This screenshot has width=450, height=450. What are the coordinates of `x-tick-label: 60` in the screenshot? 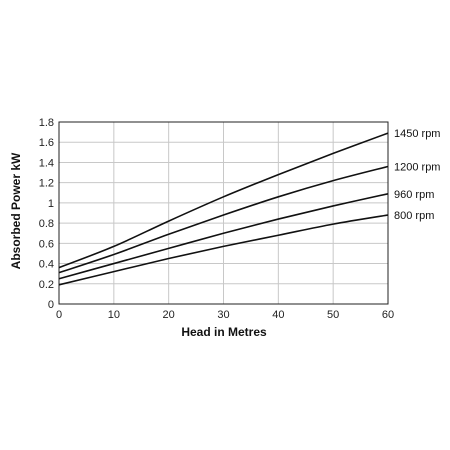 It's located at (388, 315).